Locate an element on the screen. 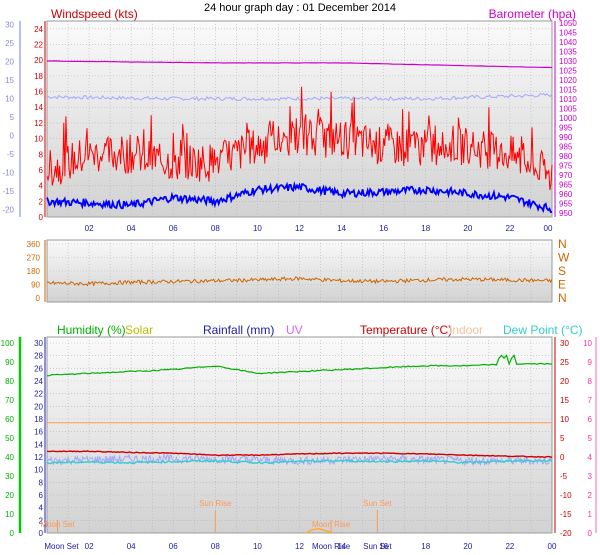 The height and width of the screenshot is (555, 600). wind-x-tick-label: 02 is located at coordinates (89, 228).